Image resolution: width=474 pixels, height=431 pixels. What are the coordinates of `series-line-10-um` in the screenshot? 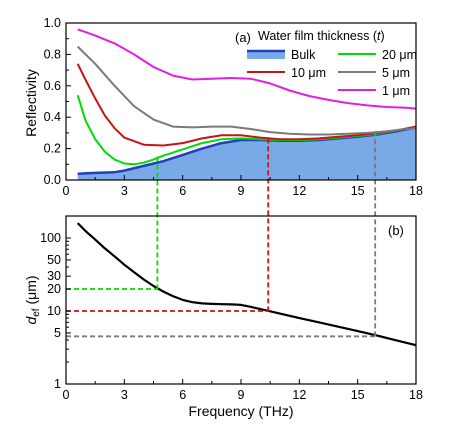 It's located at (246, 105).